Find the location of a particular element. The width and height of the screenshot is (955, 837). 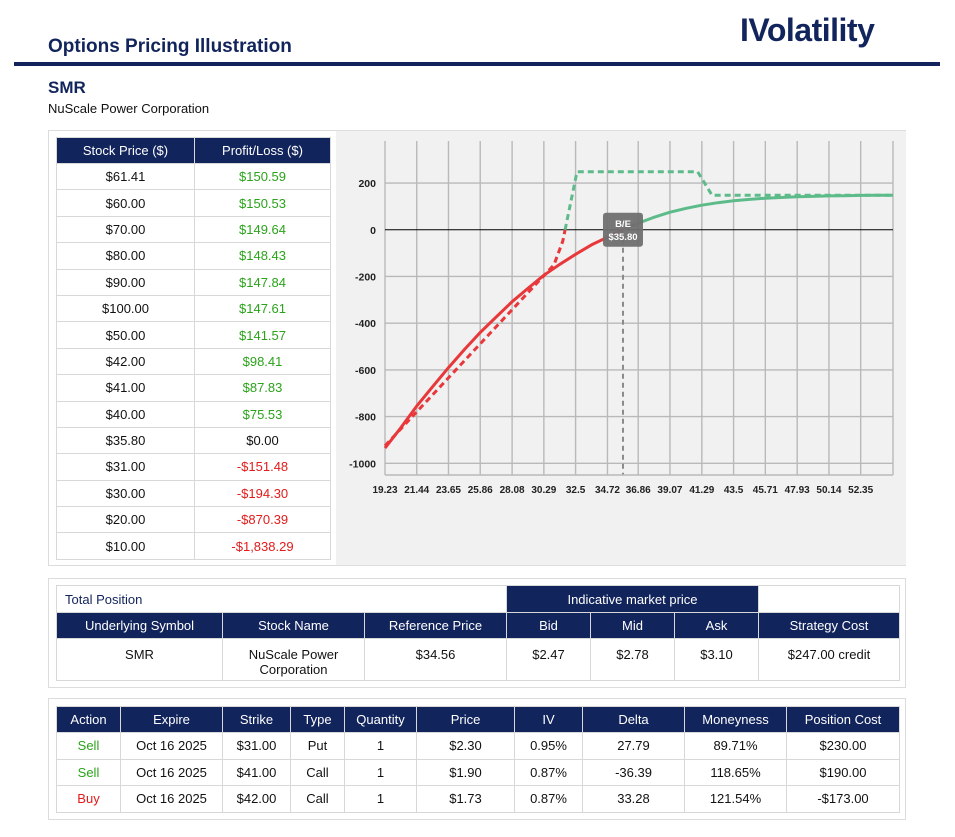

stock-price-cell: $80.00 is located at coordinates (125, 256).